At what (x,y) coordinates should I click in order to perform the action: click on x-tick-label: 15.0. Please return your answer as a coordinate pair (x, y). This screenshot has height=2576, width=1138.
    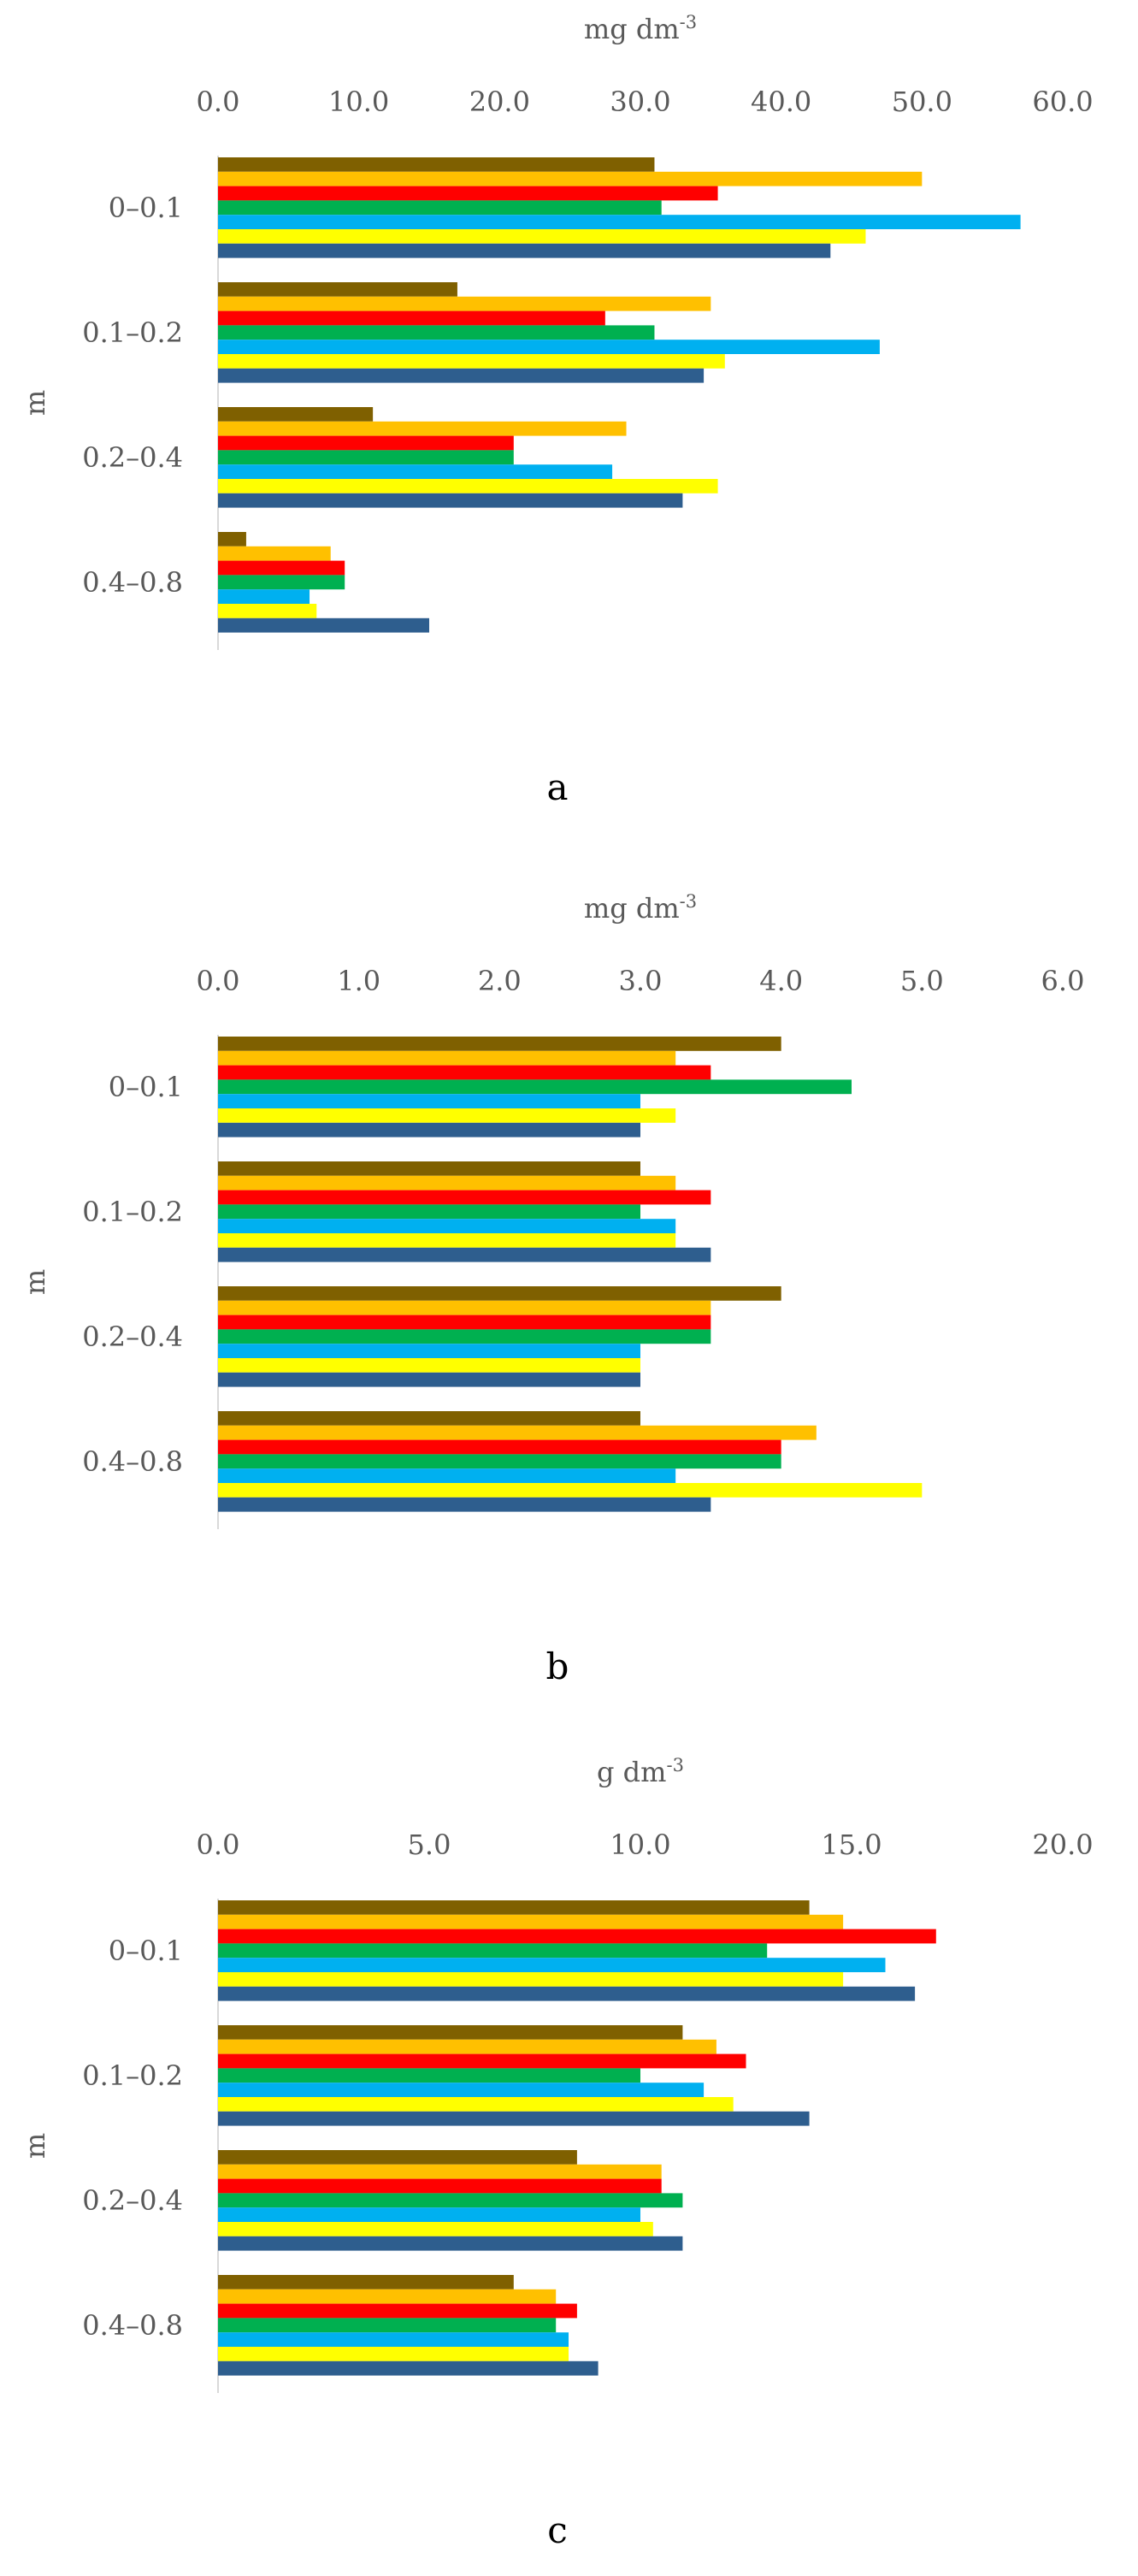
    Looking at the image, I should click on (851, 1845).